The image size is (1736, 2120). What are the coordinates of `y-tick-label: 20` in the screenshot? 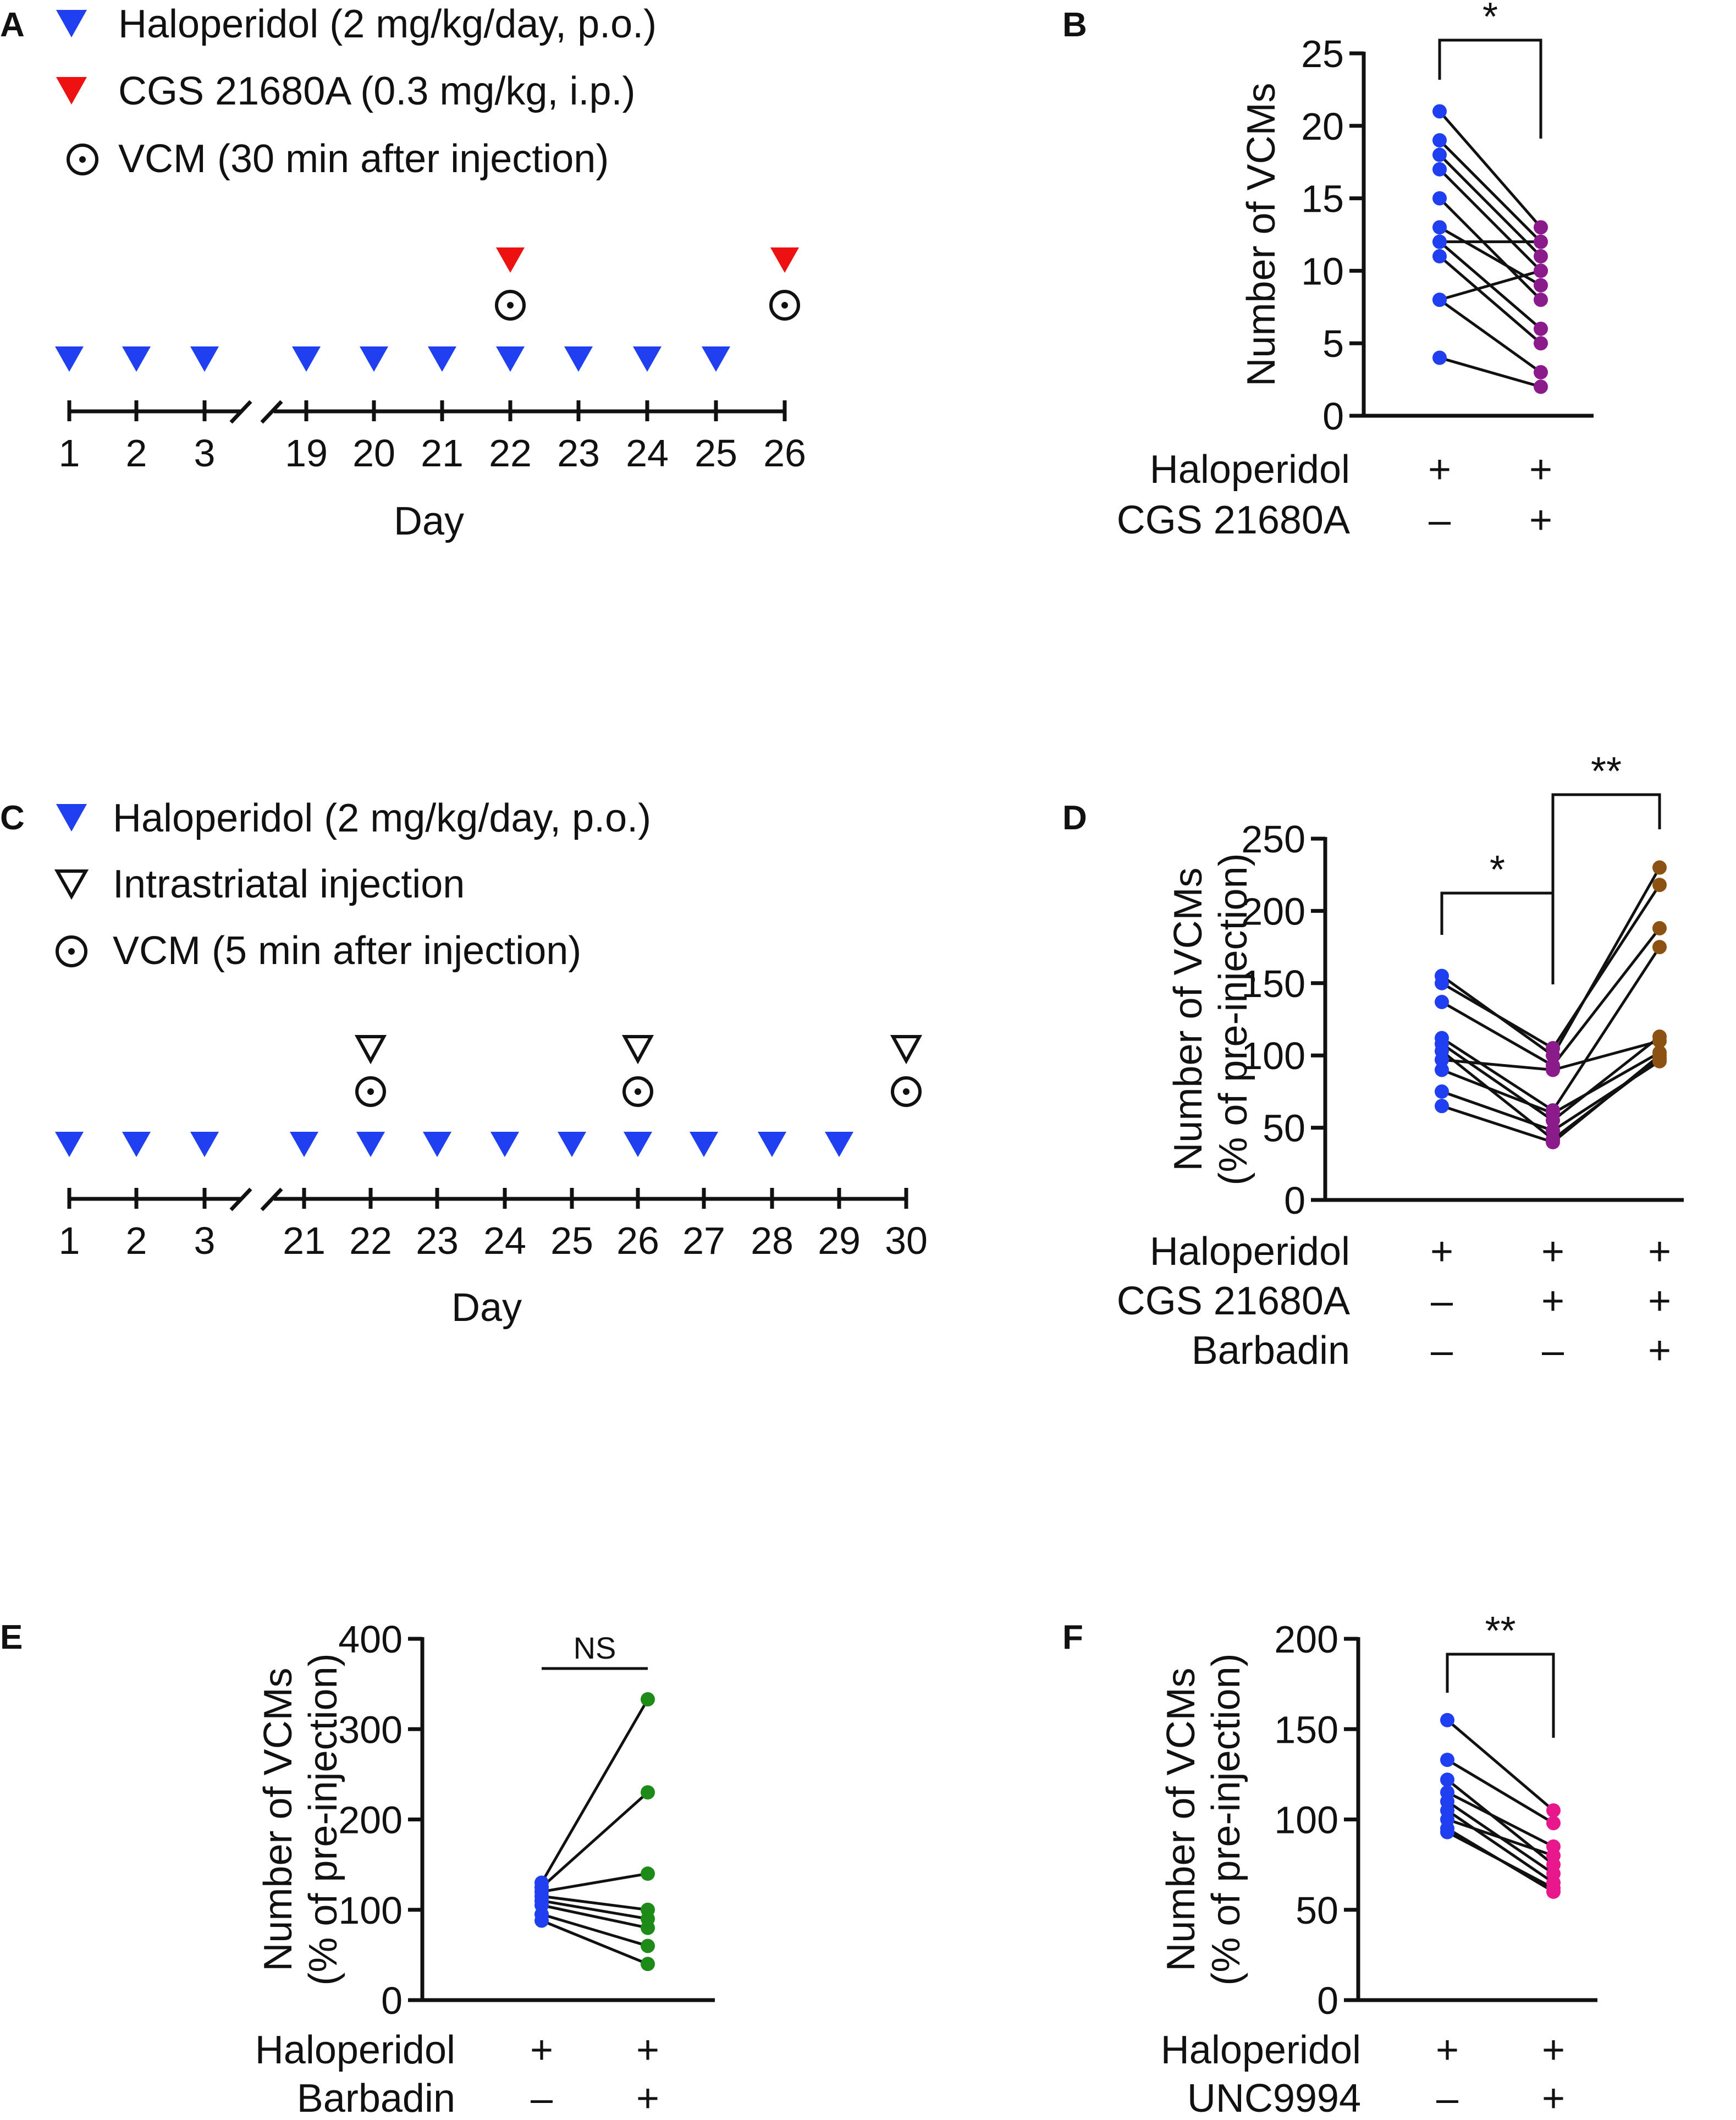 It's located at (1322, 127).